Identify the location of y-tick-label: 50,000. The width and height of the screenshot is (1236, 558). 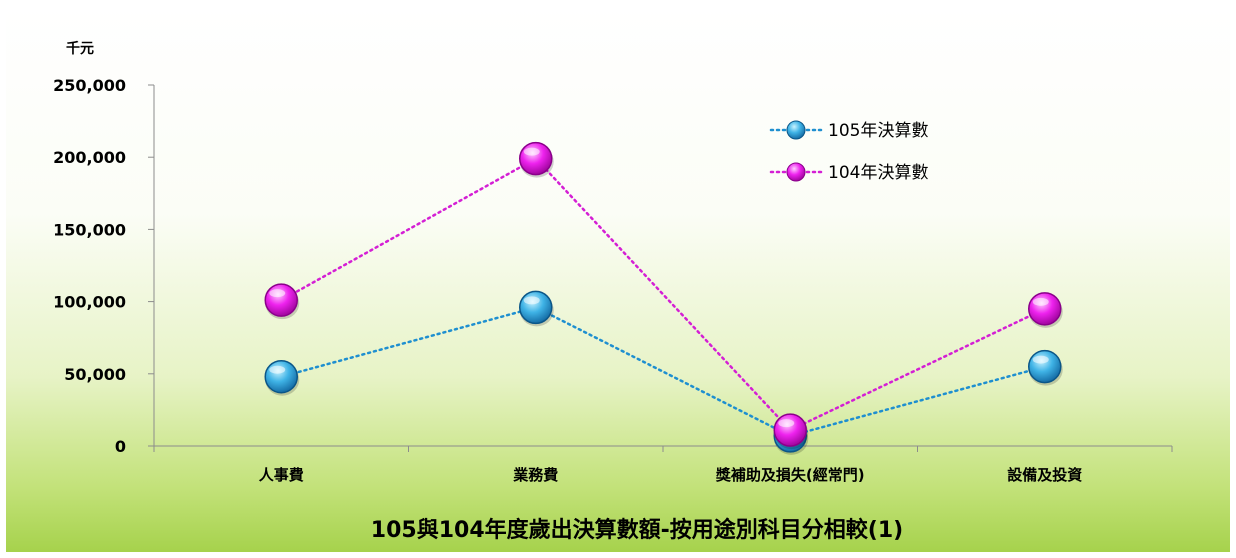
(95, 374).